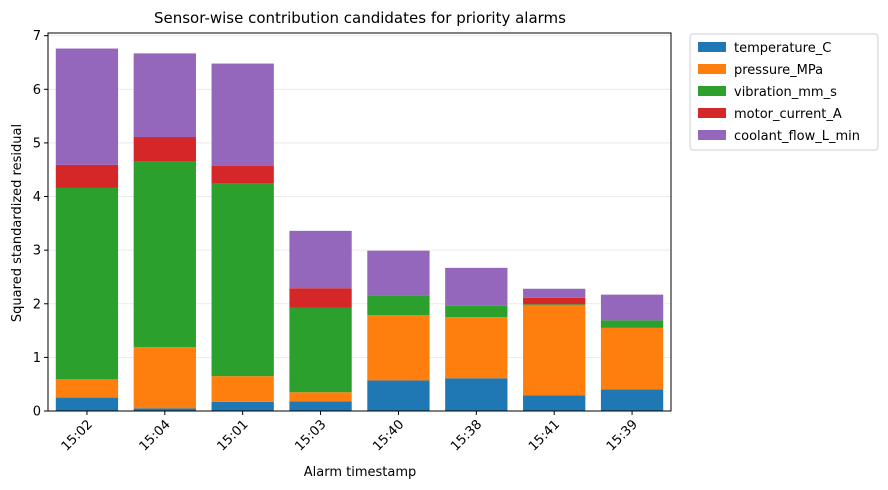 The height and width of the screenshot is (490, 888). What do you see at coordinates (778, 70) in the screenshot?
I see `legend-label-pressure_MPa: pressure_MPa` at bounding box center [778, 70].